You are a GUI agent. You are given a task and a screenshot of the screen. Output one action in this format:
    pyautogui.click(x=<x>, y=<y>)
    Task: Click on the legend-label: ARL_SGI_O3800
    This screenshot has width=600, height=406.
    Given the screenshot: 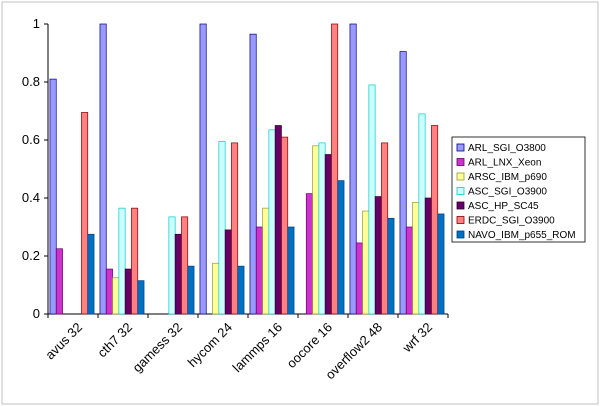 What is the action you would take?
    pyautogui.click(x=507, y=148)
    